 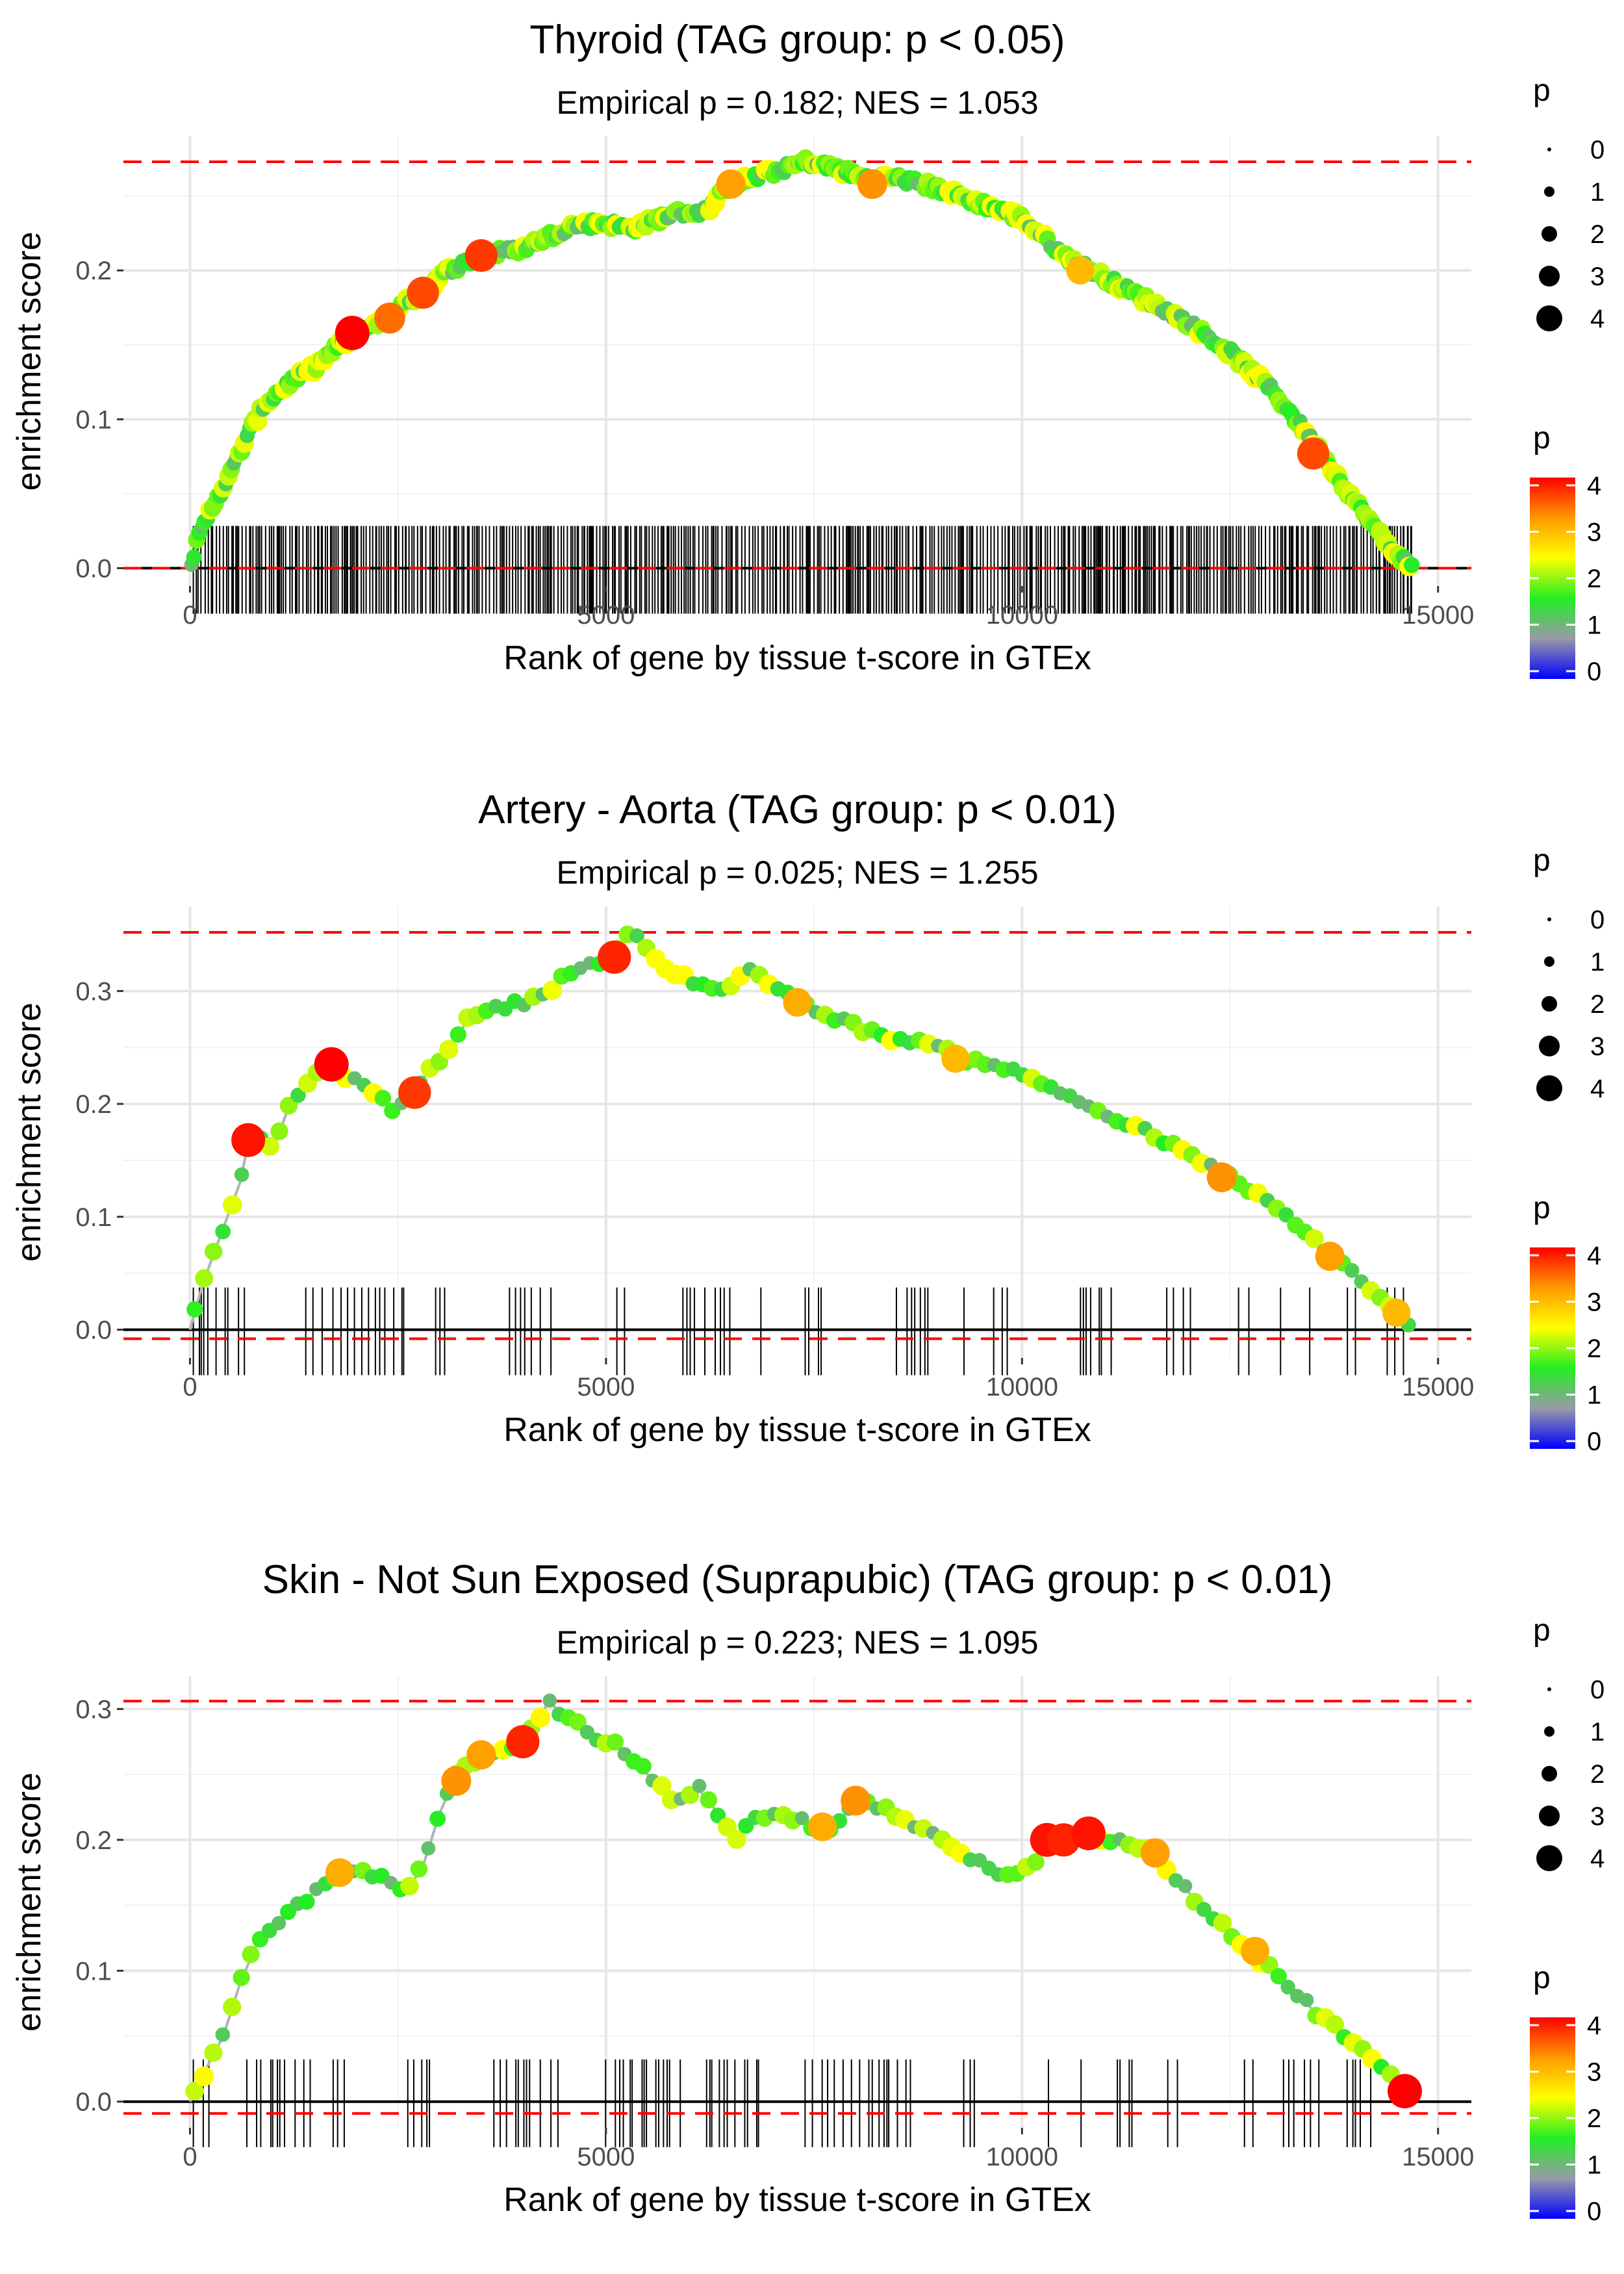 I want to click on size-legend-label: 1, so click(x=1597, y=192).